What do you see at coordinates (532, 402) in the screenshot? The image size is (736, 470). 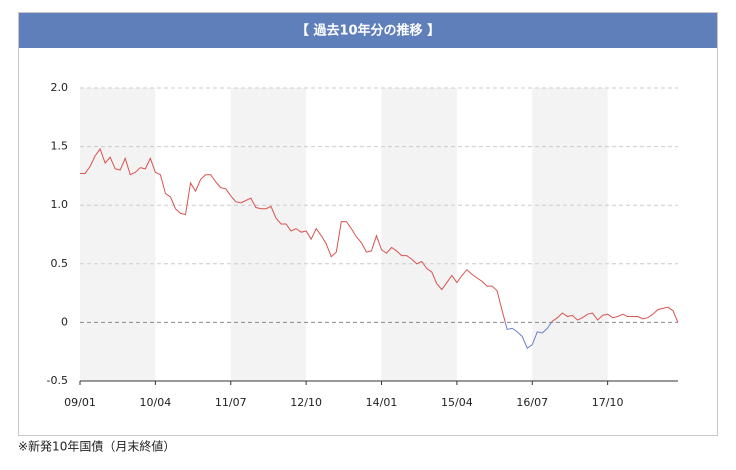 I see `x-tick-label: 16/07` at bounding box center [532, 402].